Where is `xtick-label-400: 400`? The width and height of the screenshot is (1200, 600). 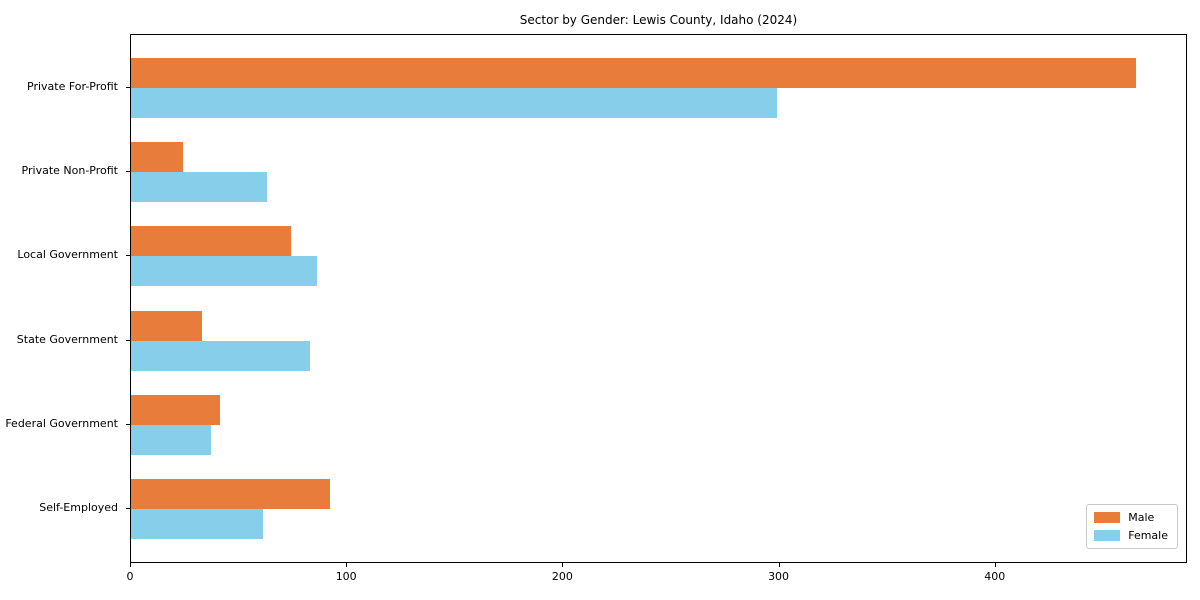 xtick-label-400: 400 is located at coordinates (995, 576).